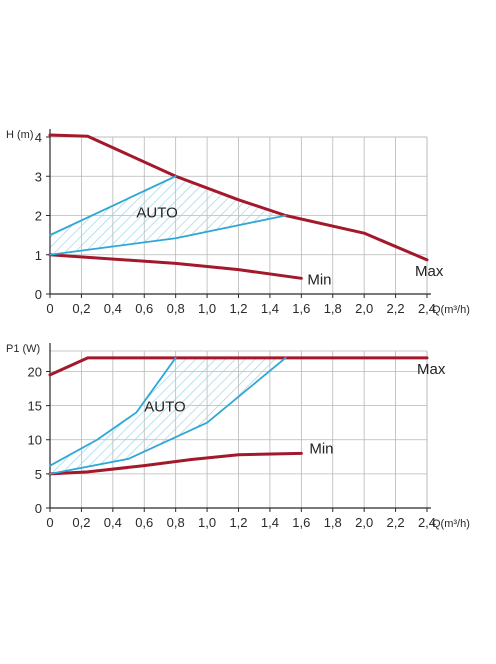  What do you see at coordinates (301, 522) in the screenshot?
I see `chart2-x-tick-label: 1,6` at bounding box center [301, 522].